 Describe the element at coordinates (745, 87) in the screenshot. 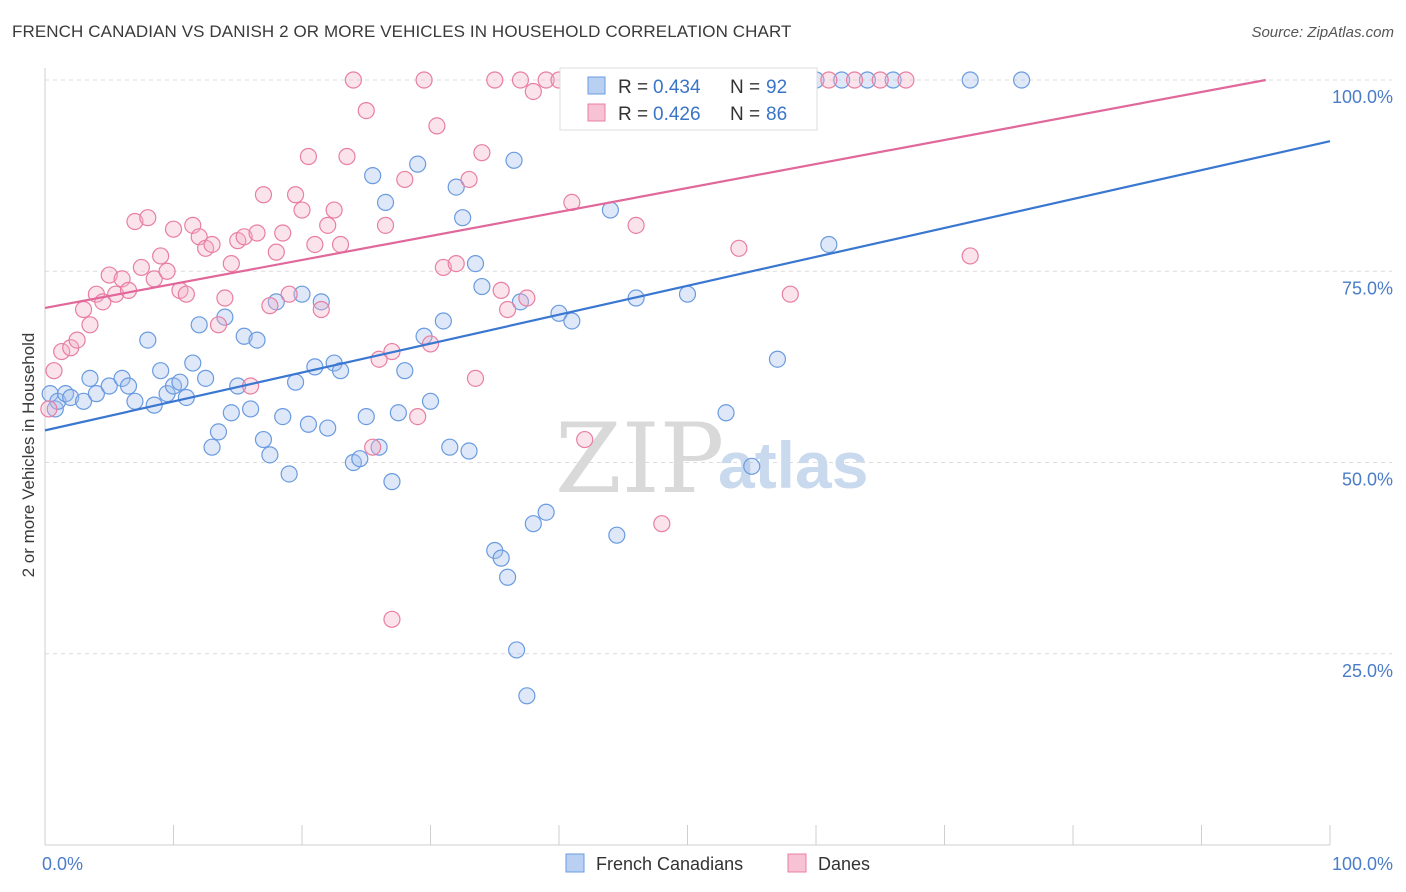

I see `legend-n-label-1: N =` at that location.